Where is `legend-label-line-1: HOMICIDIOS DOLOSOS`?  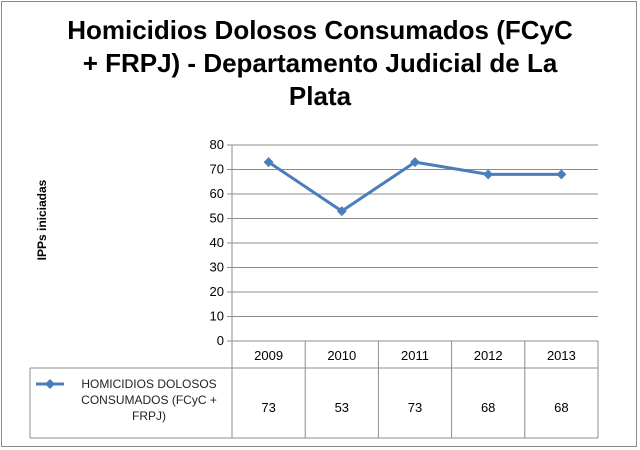 legend-label-line-1: HOMICIDIOS DOLOSOS is located at coordinates (149, 384).